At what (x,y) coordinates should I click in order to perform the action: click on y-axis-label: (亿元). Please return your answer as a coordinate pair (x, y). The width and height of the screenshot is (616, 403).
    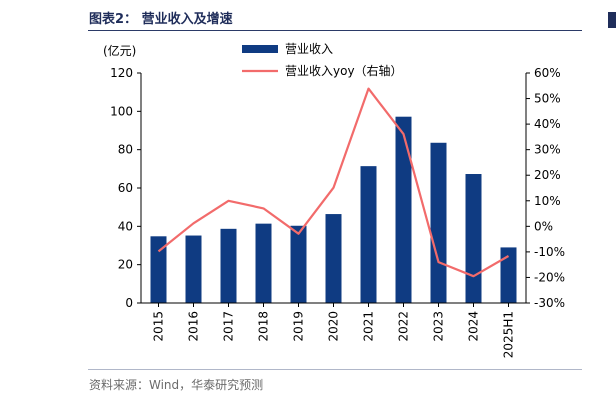
    Looking at the image, I should click on (119, 50).